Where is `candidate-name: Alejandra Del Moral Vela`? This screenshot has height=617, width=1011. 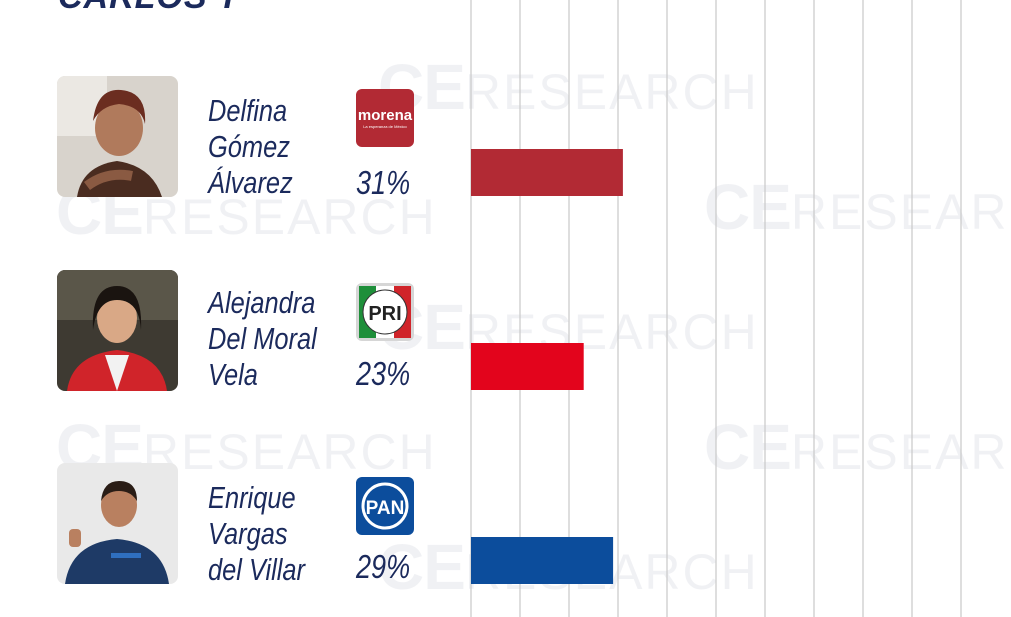 candidate-name: Alejandra Del Moral Vela is located at coordinates (262, 338).